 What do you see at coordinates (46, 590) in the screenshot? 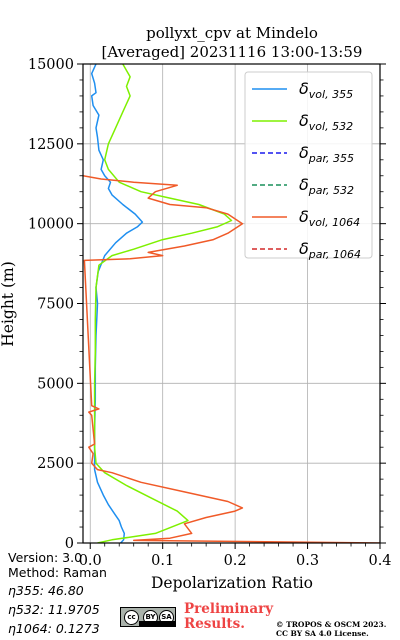
I see `eta355-text: η355: 46.80` at bounding box center [46, 590].